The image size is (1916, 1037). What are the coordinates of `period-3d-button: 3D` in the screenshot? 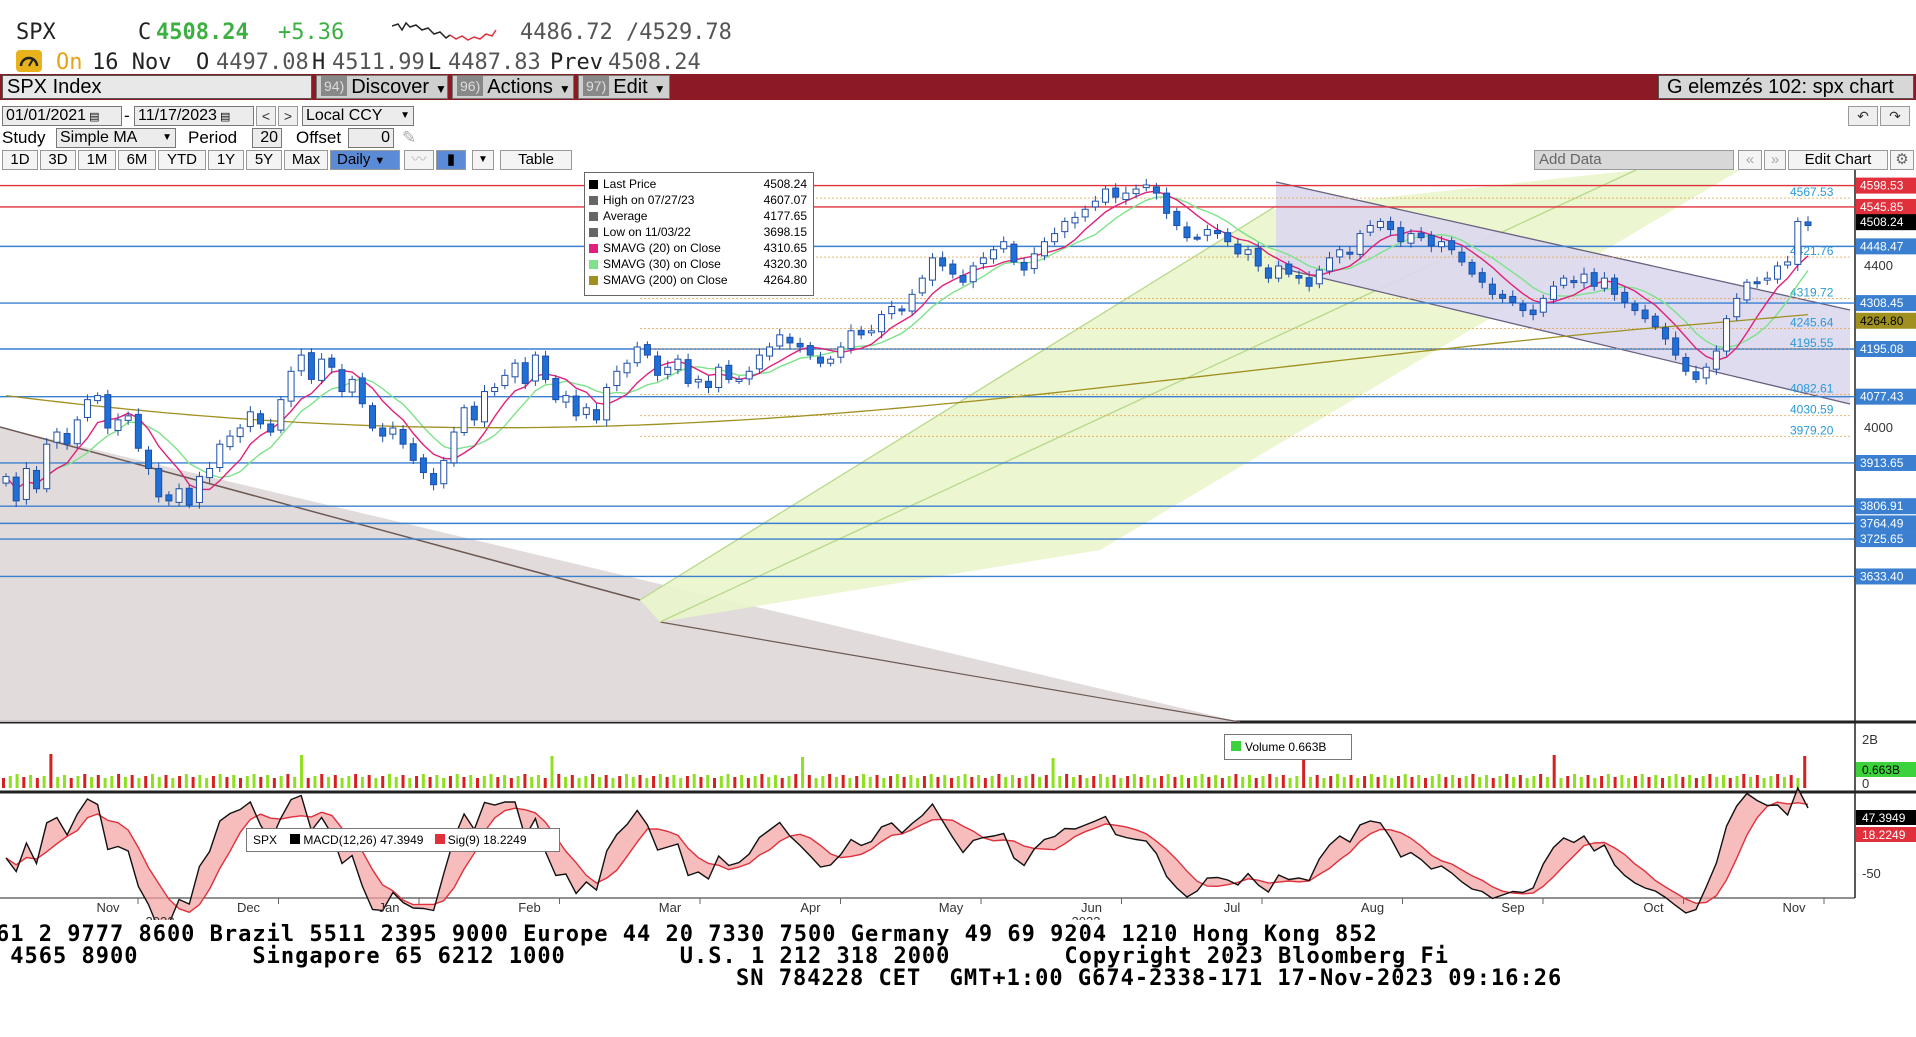 It's located at (58, 160).